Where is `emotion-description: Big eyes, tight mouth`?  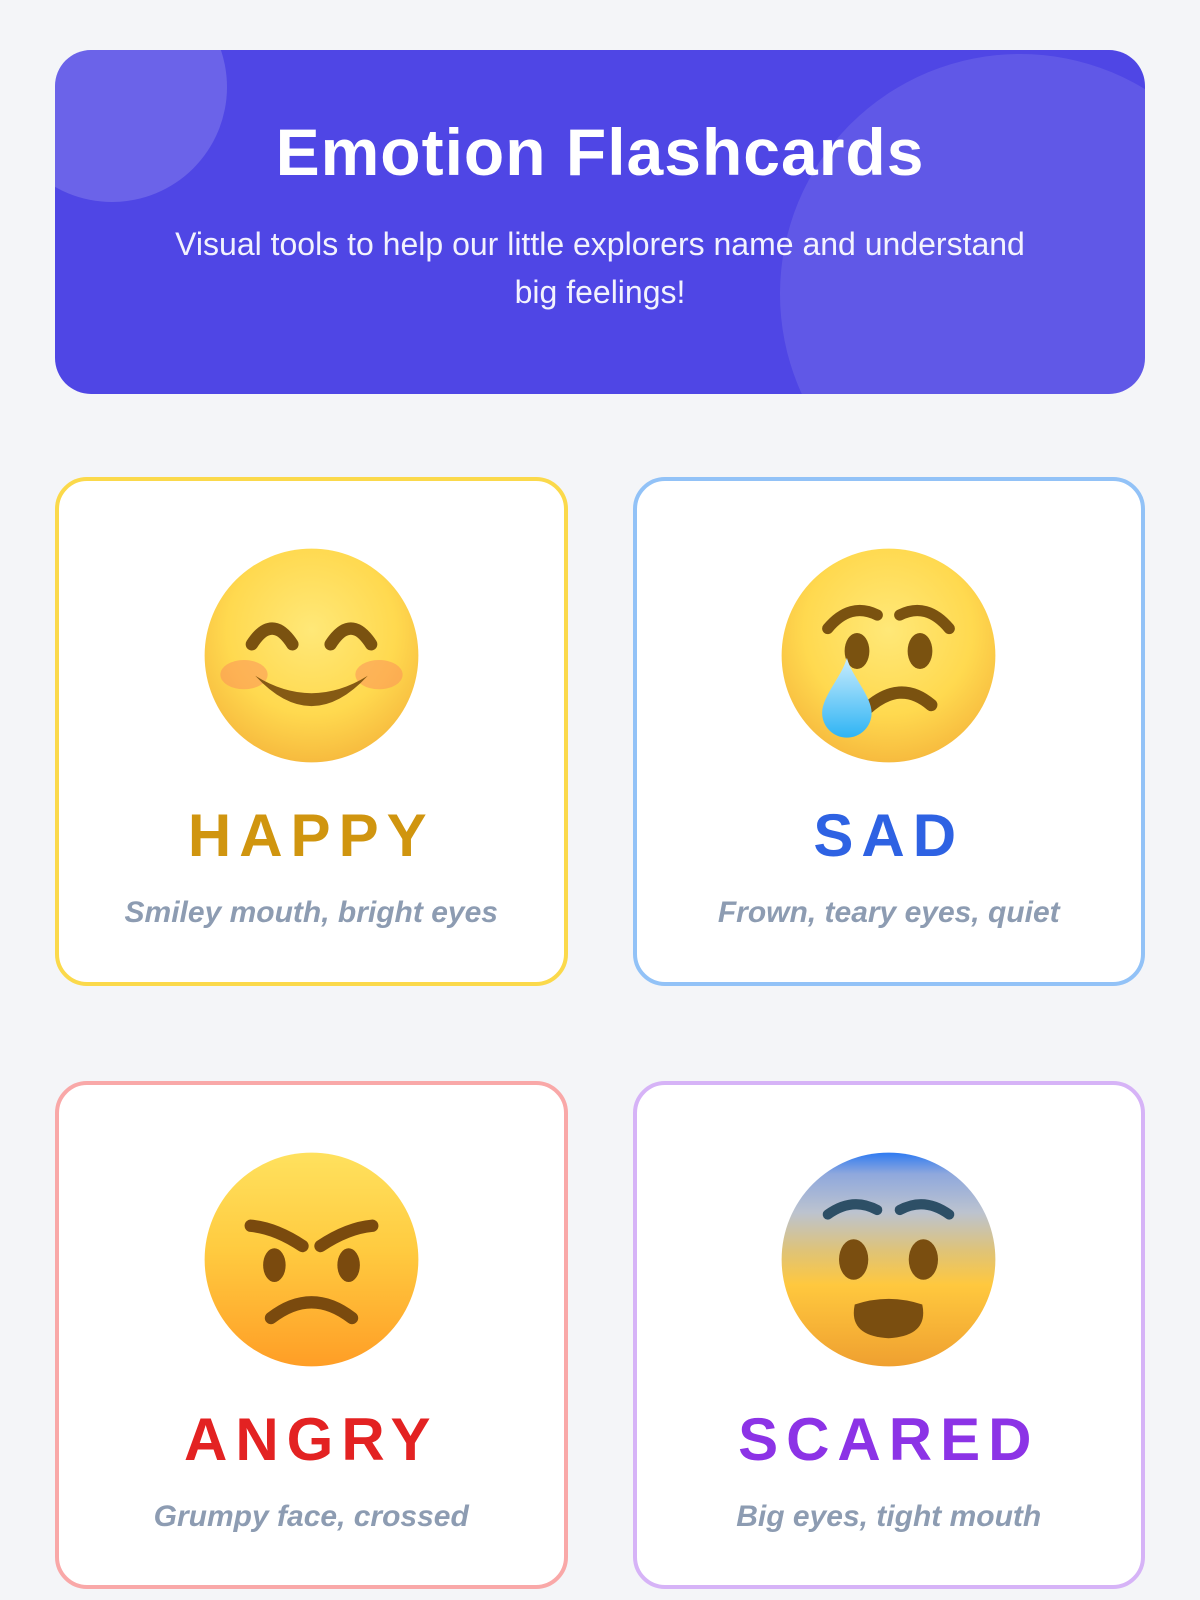 emotion-description: Big eyes, tight mouth is located at coordinates (889, 1516).